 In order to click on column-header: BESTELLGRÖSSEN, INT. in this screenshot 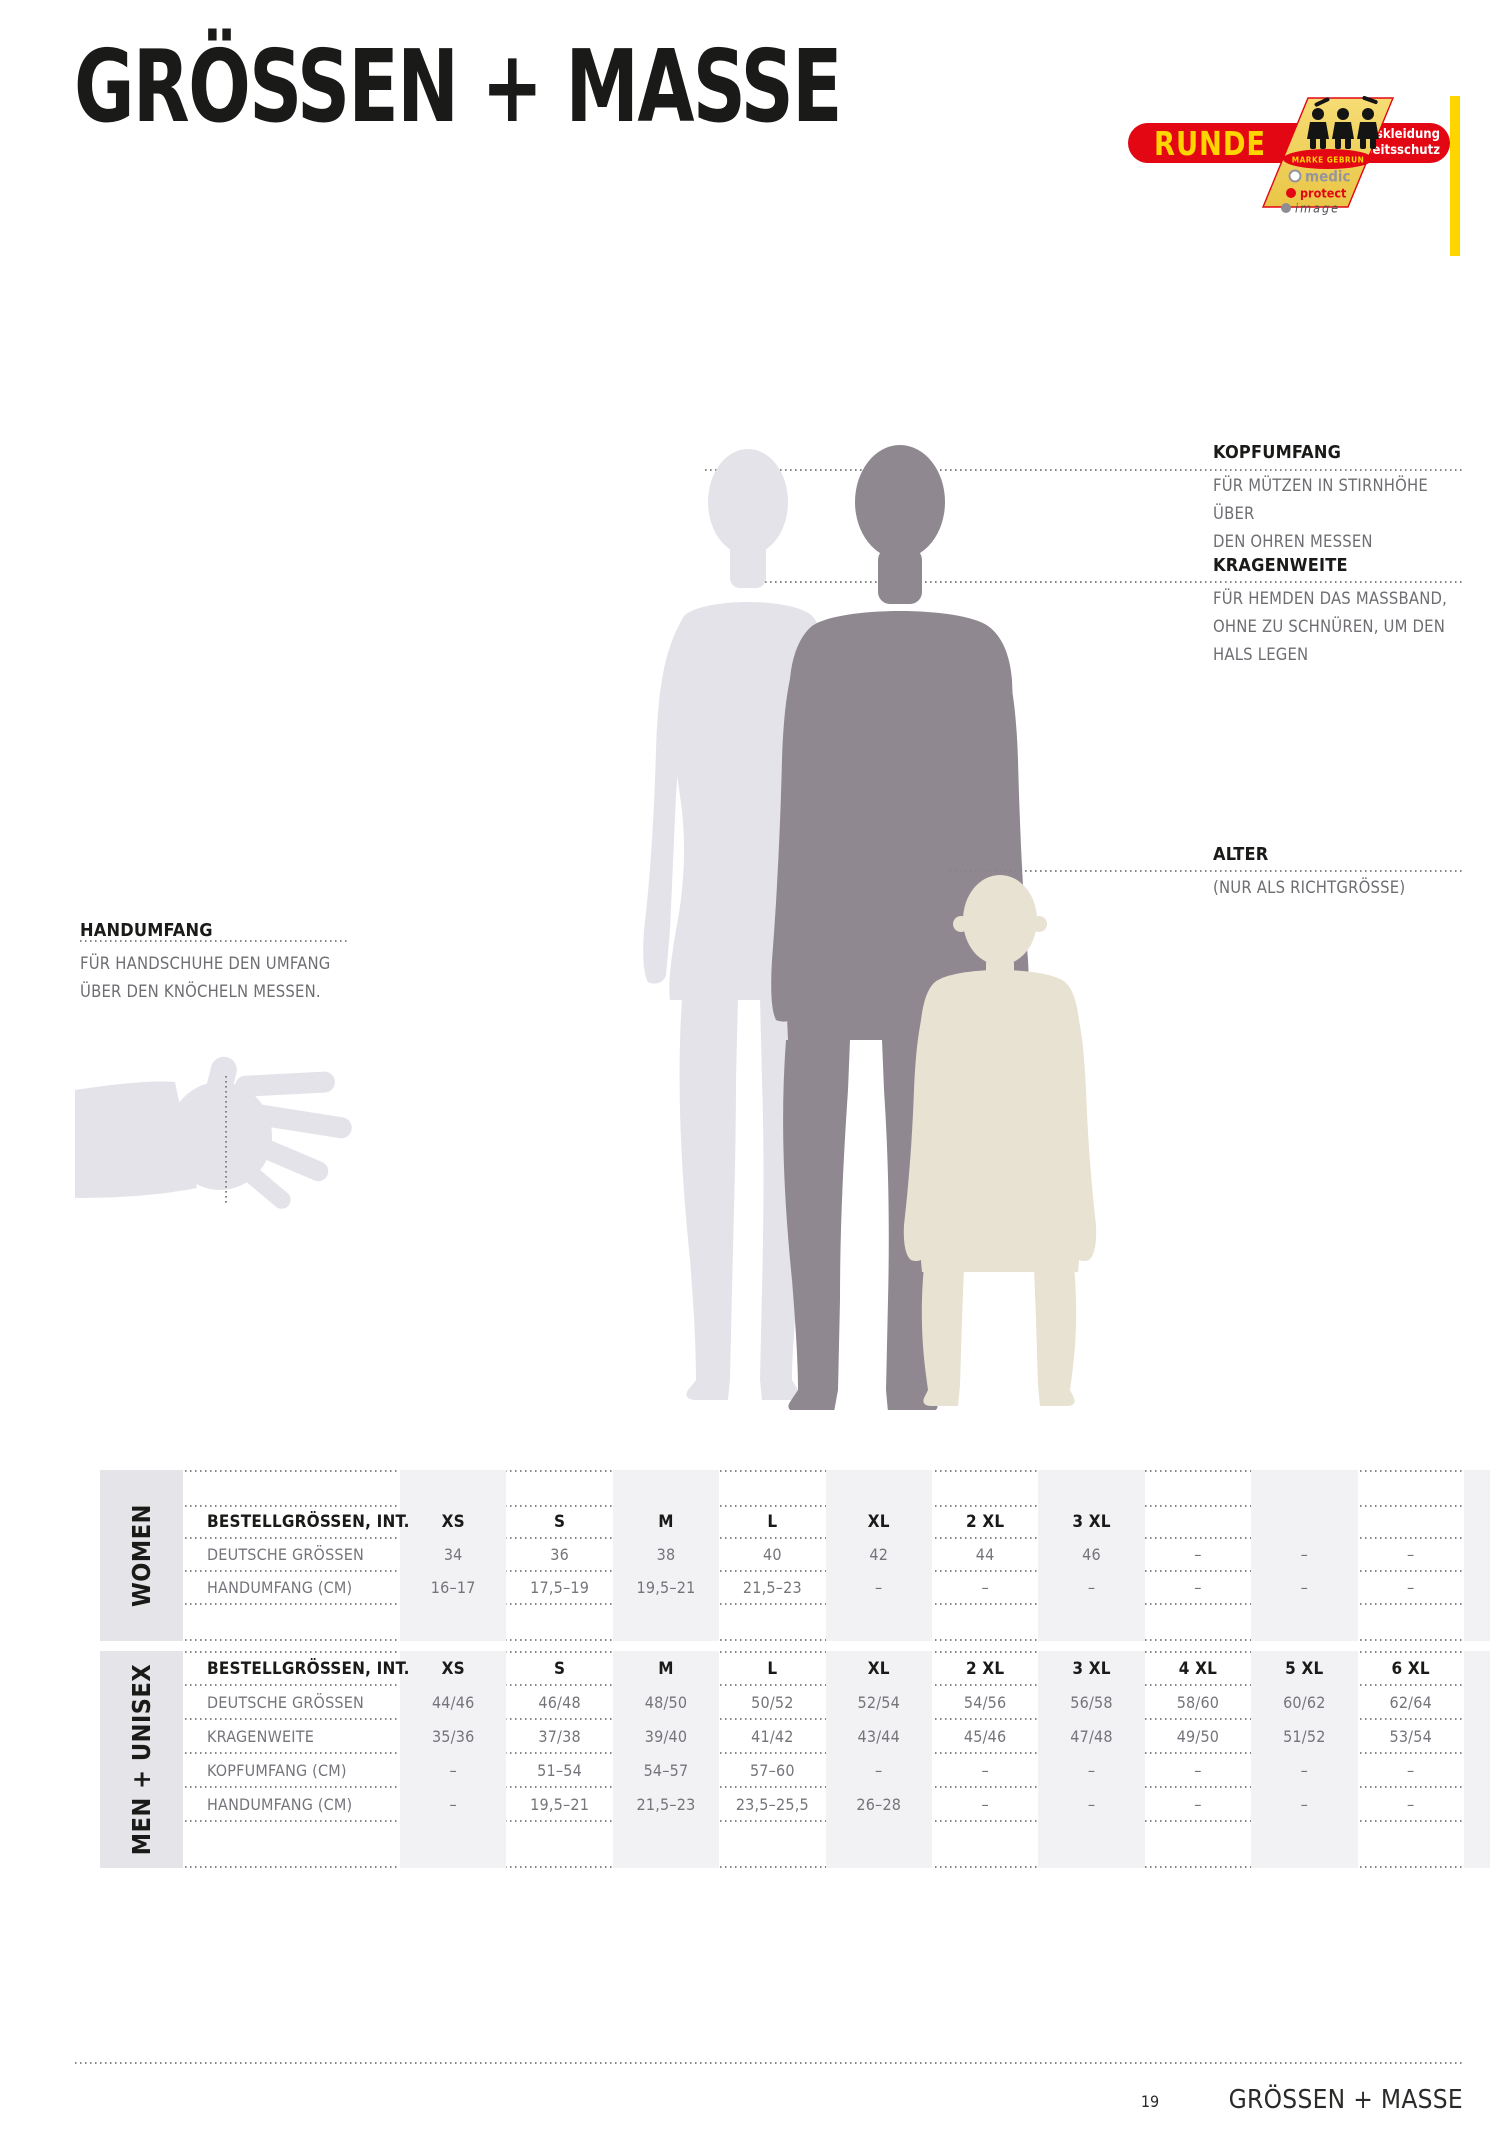, I will do `click(308, 1522)`.